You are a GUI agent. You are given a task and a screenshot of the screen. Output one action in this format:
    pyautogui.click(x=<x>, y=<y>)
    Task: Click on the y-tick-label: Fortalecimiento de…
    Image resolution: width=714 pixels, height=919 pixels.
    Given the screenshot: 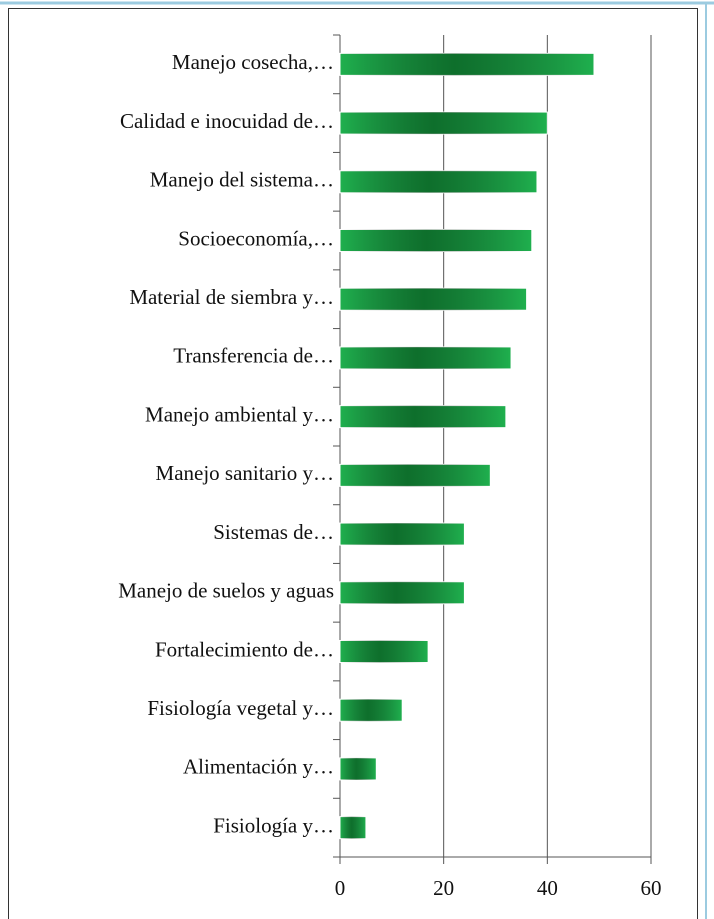 What is the action you would take?
    pyautogui.click(x=244, y=649)
    